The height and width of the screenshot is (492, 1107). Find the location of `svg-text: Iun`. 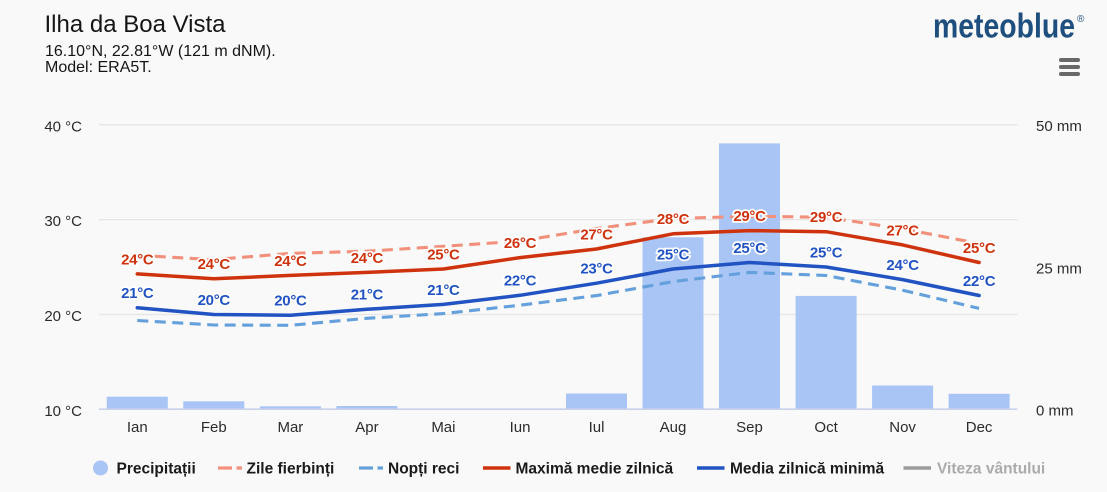

svg-text: Iun is located at coordinates (520, 427).